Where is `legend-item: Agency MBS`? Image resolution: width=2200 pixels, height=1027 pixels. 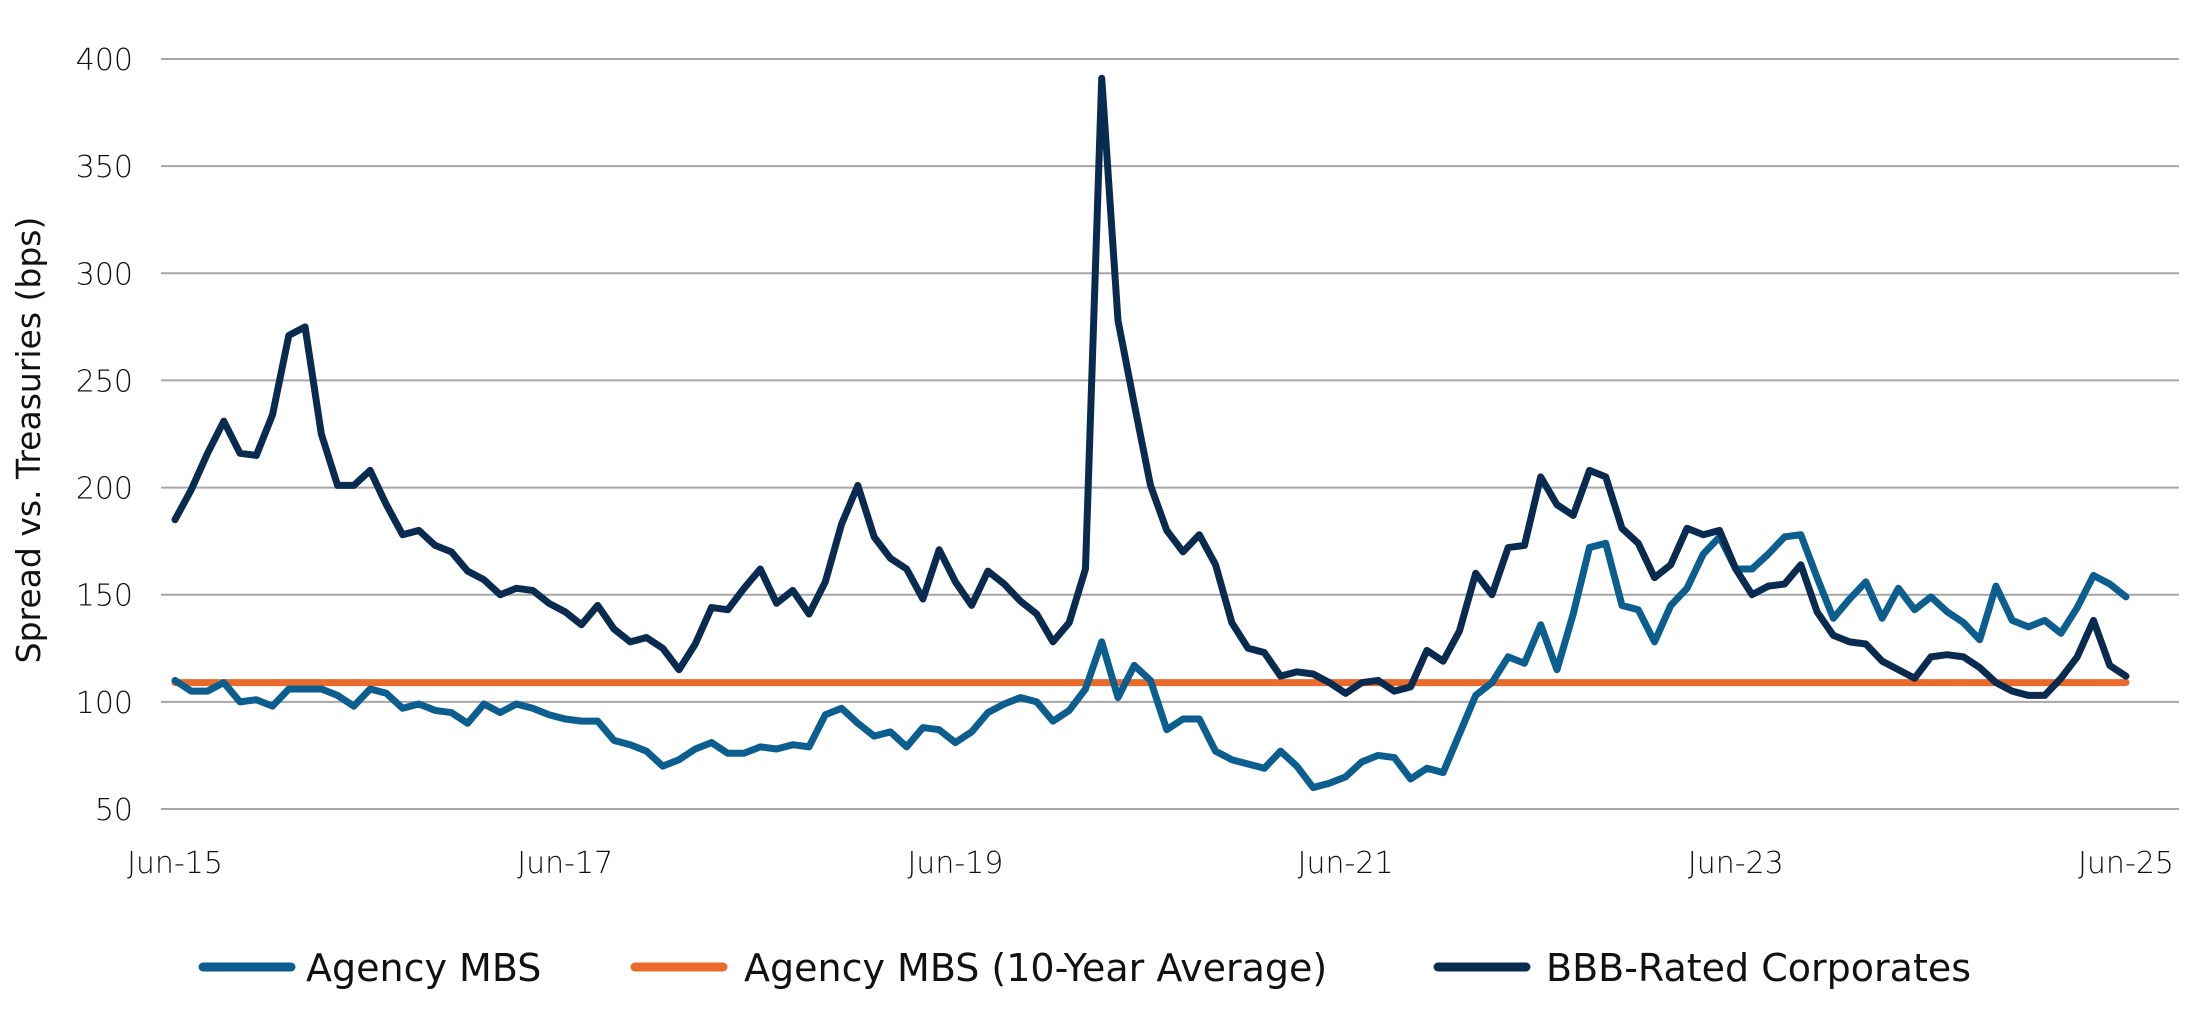 legend-item: Agency MBS is located at coordinates (369, 968).